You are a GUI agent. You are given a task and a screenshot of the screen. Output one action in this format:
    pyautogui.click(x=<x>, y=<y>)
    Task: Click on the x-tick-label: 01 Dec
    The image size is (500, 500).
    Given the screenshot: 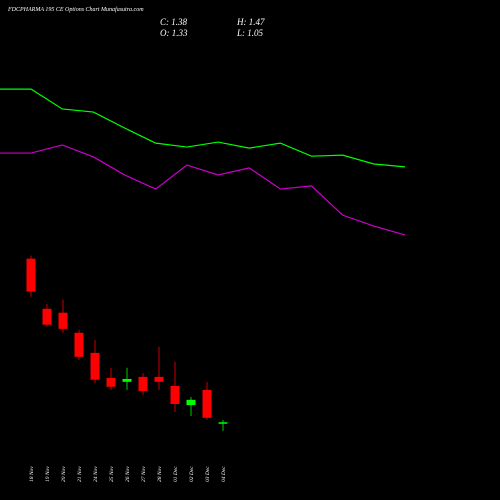 What is the action you would take?
    pyautogui.click(x=176, y=474)
    